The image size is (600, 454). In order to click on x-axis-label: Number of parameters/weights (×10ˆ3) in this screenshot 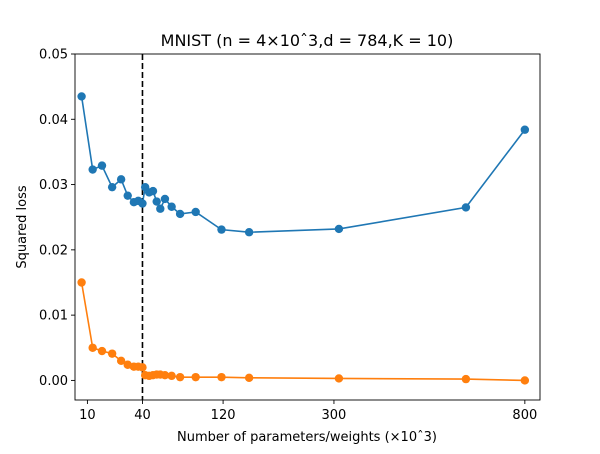, I will do `click(307, 437)`.